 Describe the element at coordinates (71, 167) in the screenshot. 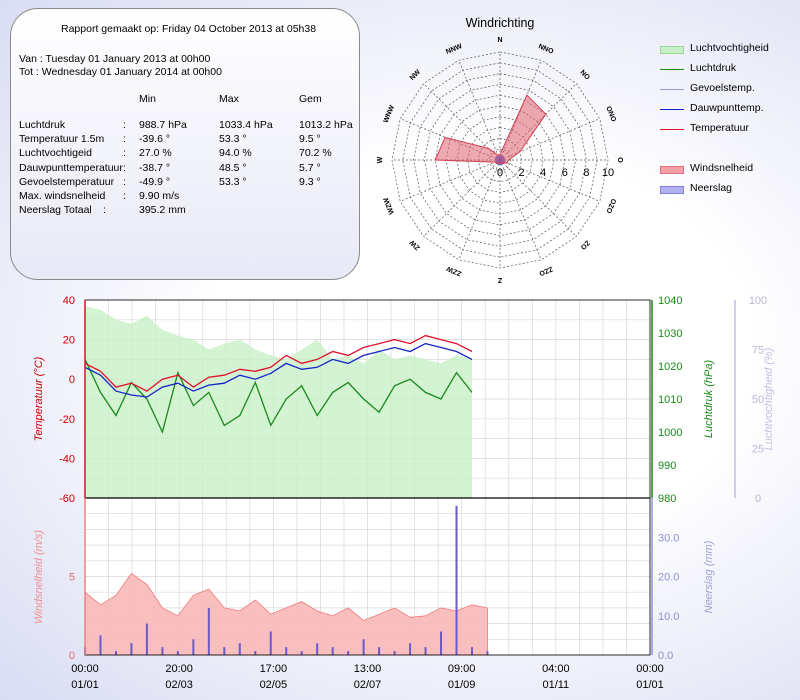

I see `stats-label: Dauwpunttemperatuur` at that location.